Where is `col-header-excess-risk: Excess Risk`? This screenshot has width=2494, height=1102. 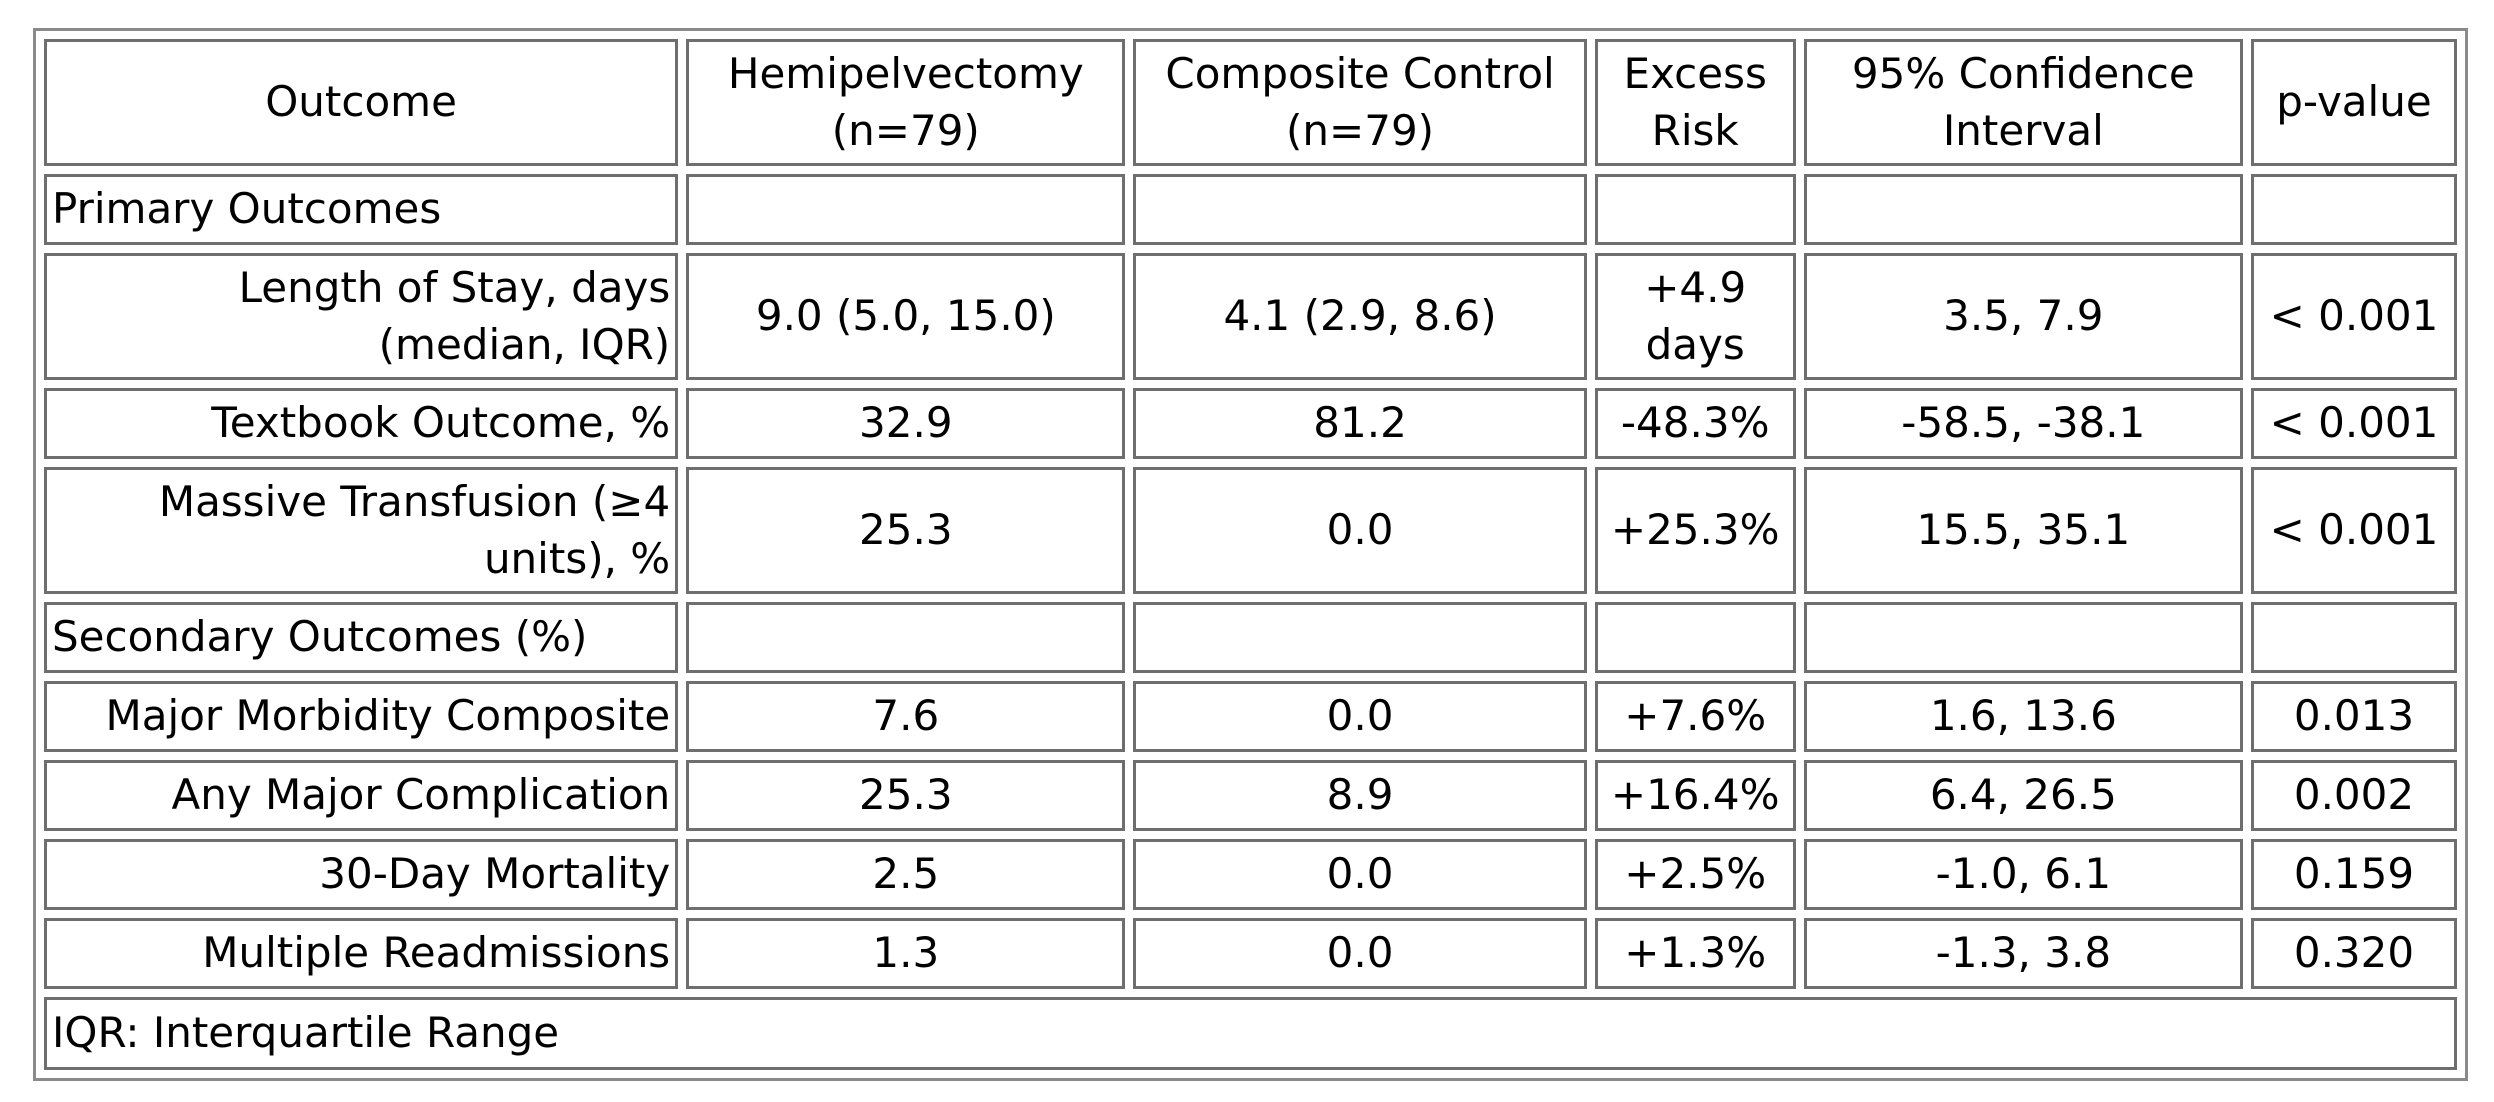
col-header-excess-risk: Excess Risk is located at coordinates (1695, 102).